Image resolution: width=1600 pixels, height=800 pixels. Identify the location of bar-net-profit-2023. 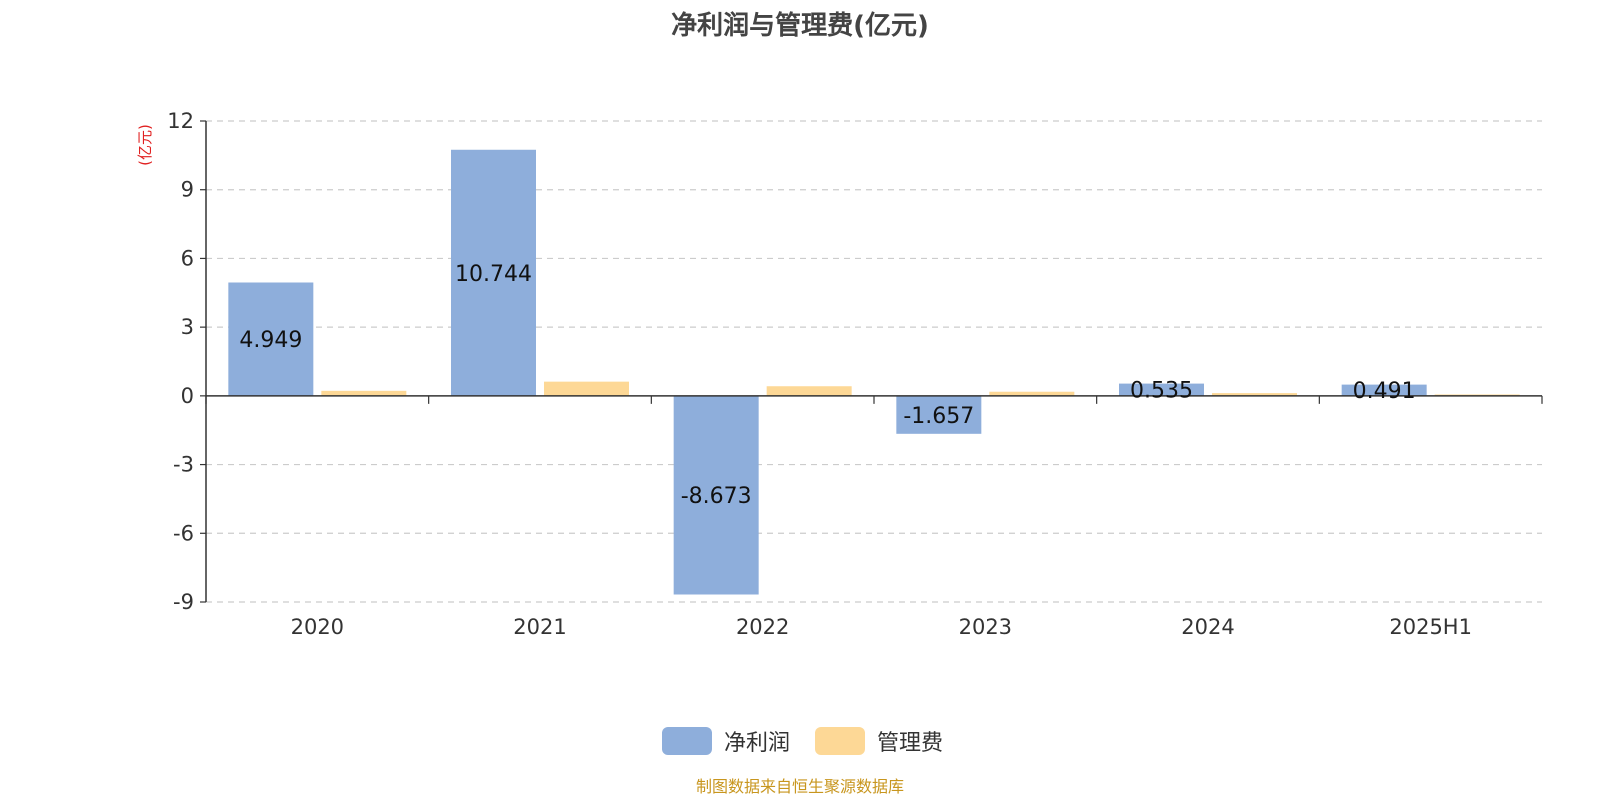
(939, 414).